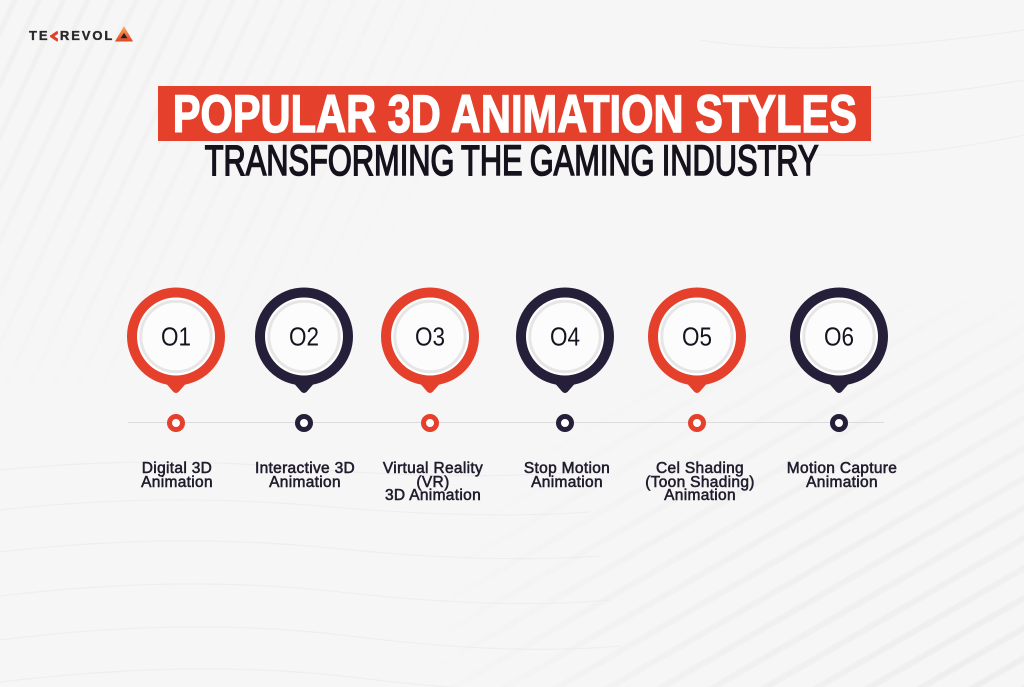 The image size is (1024, 687). I want to click on svg-text: O1, so click(176, 338).